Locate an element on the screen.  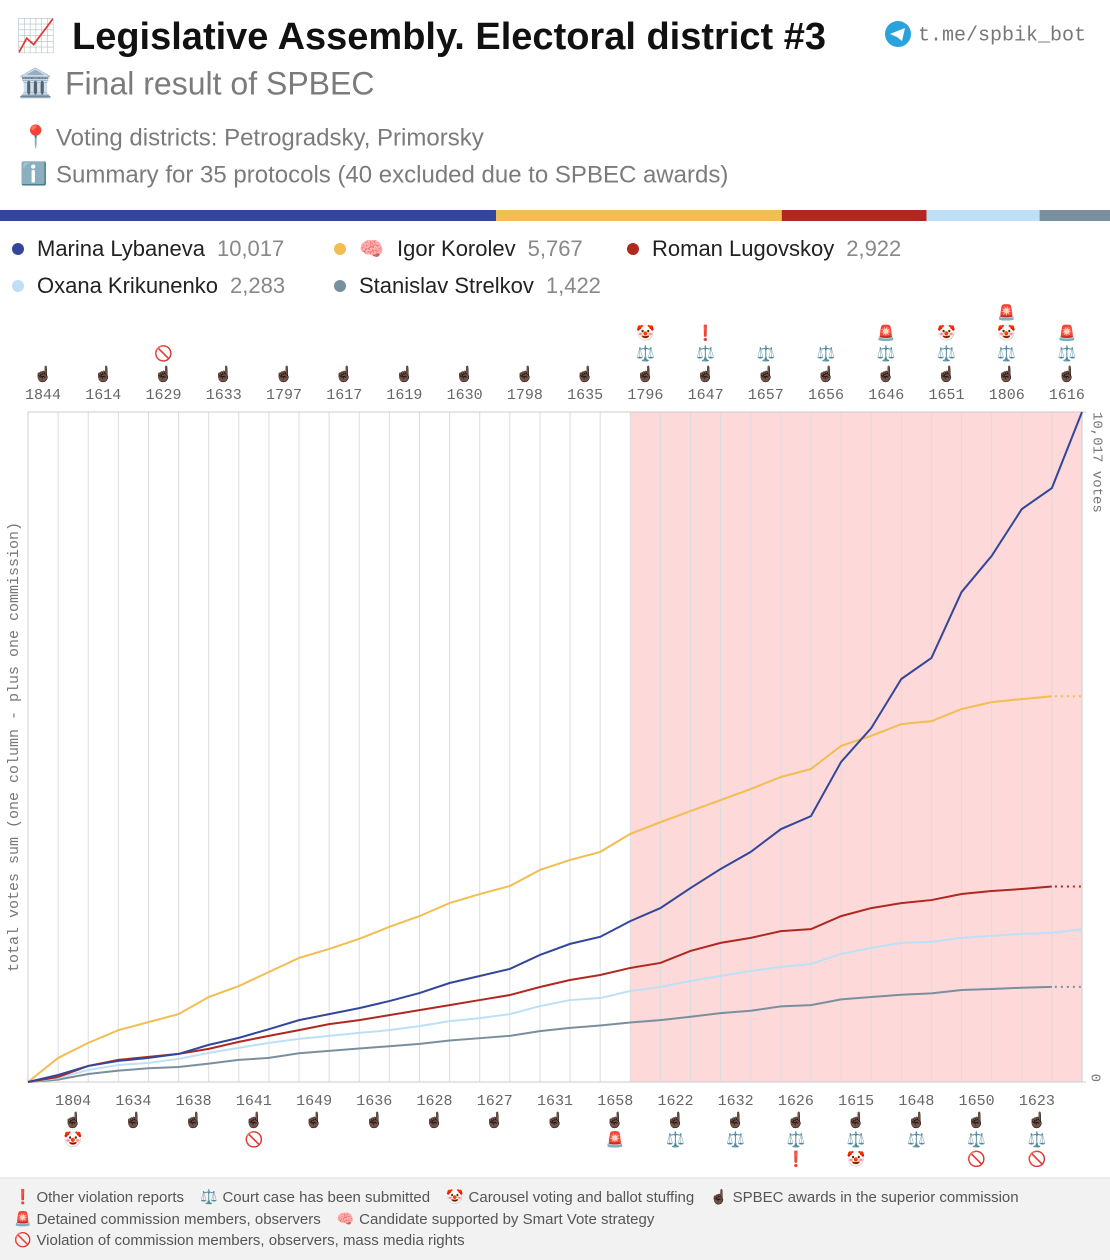
districts-icon: 📍 is located at coordinates (35, 136).